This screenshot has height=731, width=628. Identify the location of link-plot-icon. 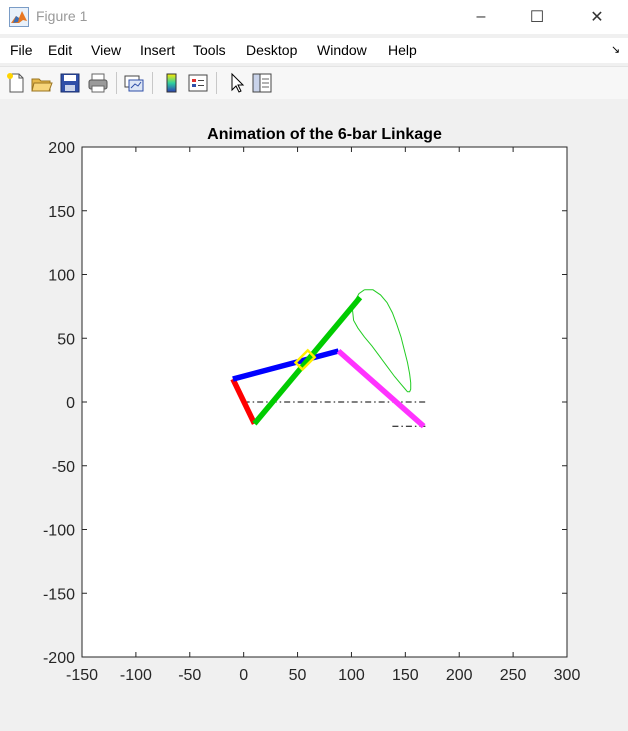
(134, 83).